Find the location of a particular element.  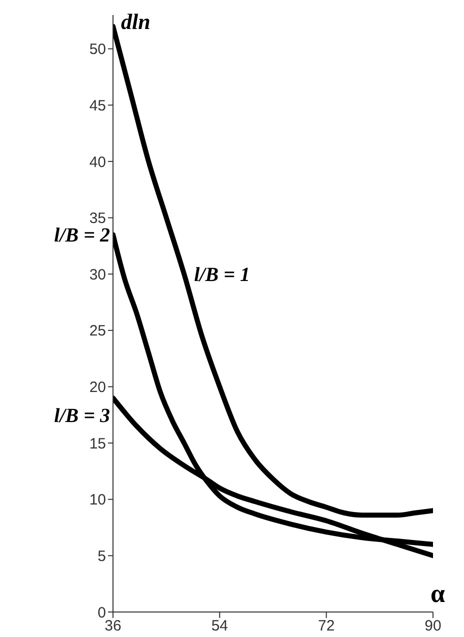

x-tick-label: 36 is located at coordinates (113, 626).